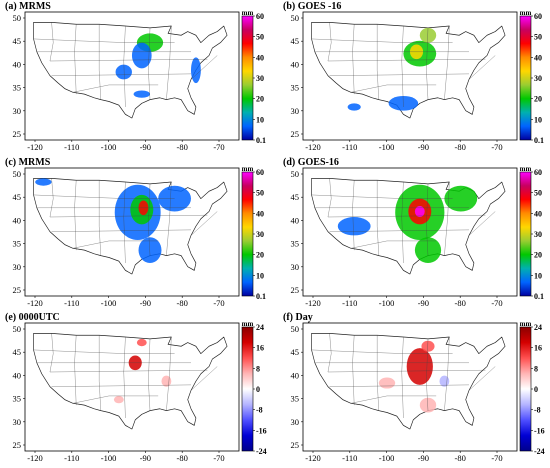 This screenshot has width=550, height=468. What do you see at coordinates (311, 162) in the screenshot?
I see `panel-title: (d) GOES-16` at bounding box center [311, 162].